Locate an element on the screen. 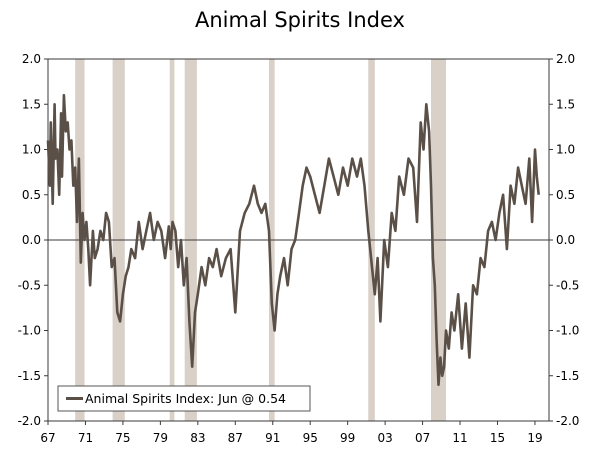 Image resolution: width=600 pixels, height=454 pixels. x-tick-label: 87 is located at coordinates (235, 438).